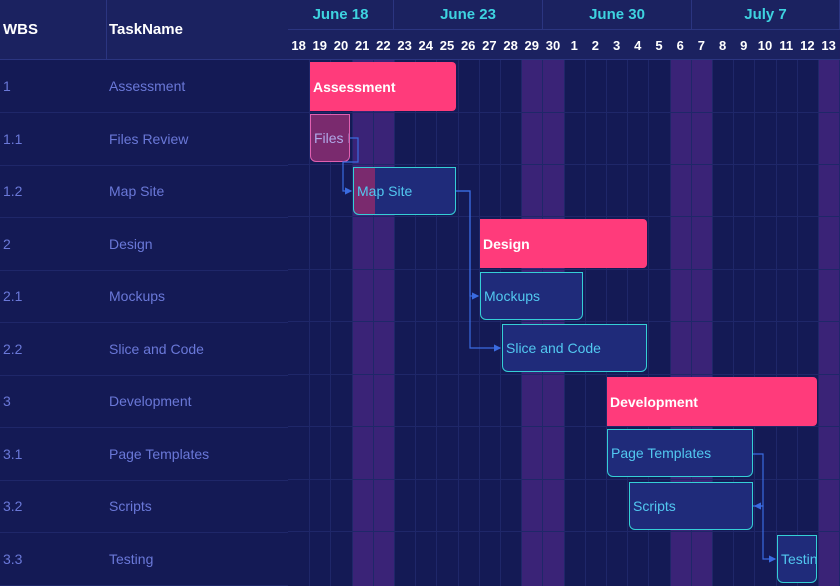 This screenshot has height=586, width=840. What do you see at coordinates (383, 86) in the screenshot?
I see `gantt-bar-summary: Assessment` at bounding box center [383, 86].